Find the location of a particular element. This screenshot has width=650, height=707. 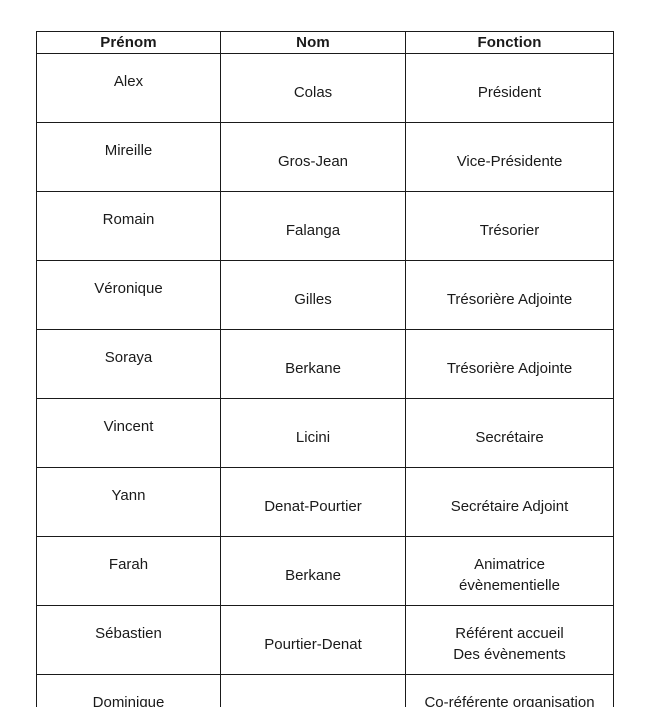

table-row: Yann Denat-Pourtier Secrétaire Adjoint is located at coordinates (325, 502).